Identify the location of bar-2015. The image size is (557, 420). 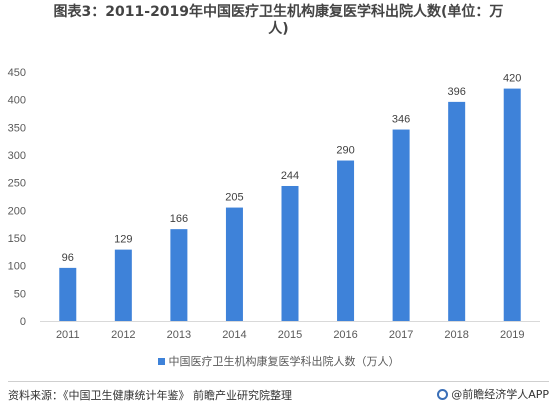
(290, 253).